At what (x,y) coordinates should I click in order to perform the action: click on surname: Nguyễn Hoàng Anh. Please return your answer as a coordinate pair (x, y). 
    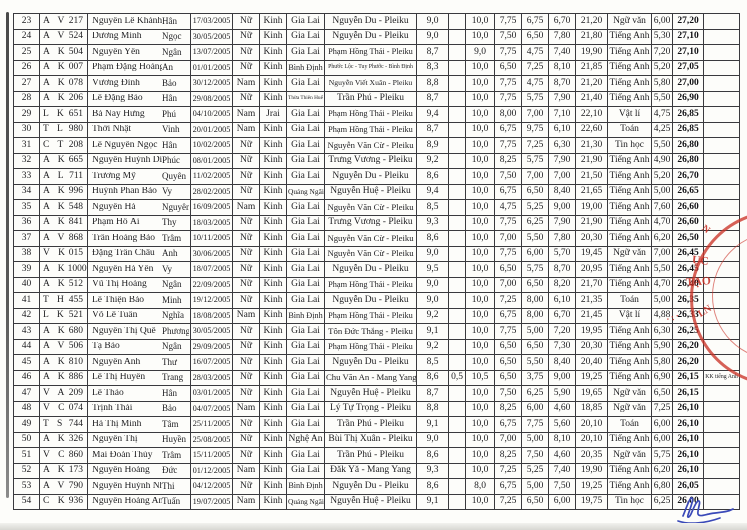
    Looking at the image, I should click on (127, 501).